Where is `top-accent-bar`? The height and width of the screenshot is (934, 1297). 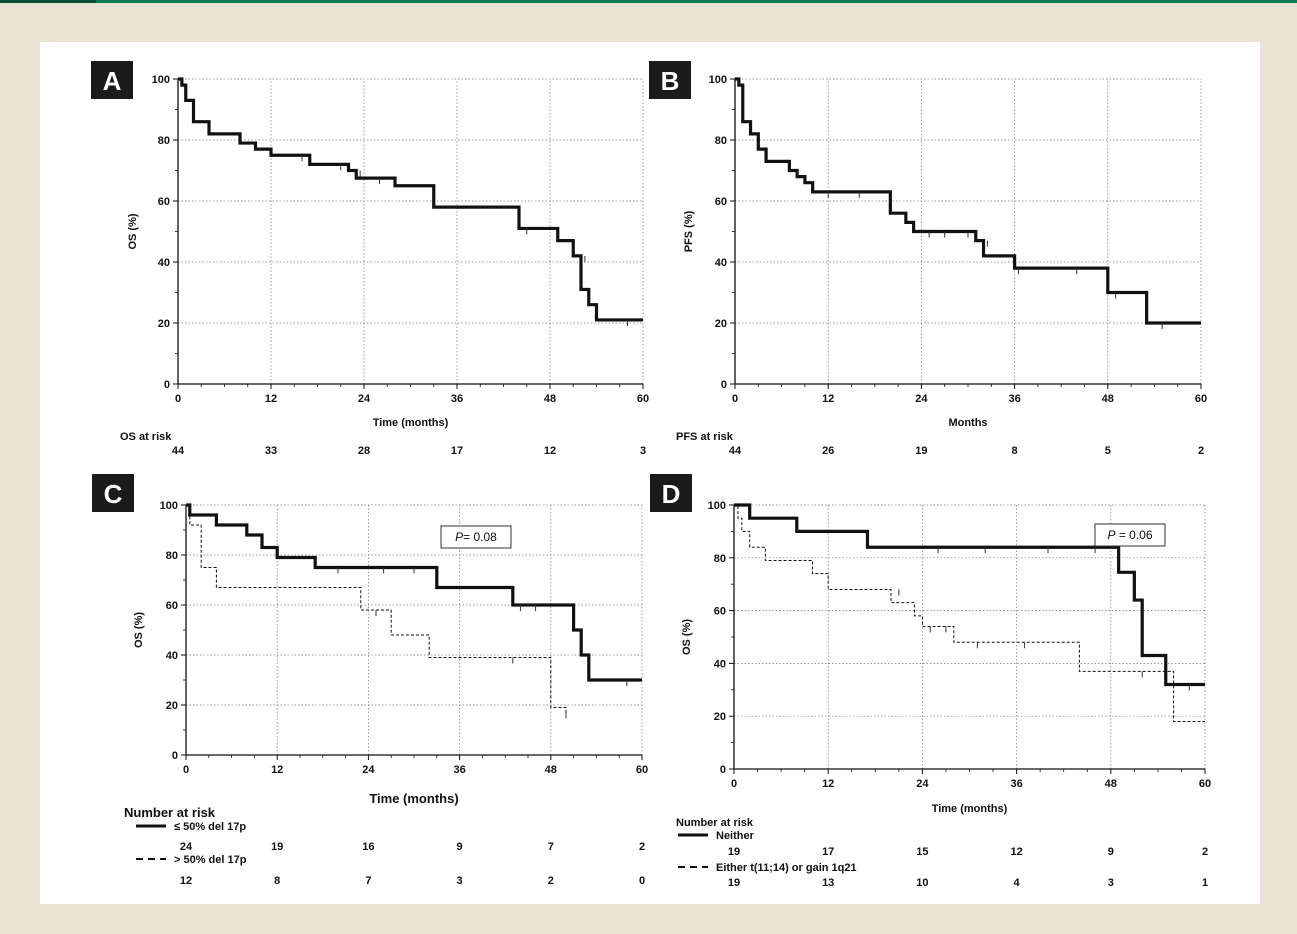 top-accent-bar is located at coordinates (648, 1).